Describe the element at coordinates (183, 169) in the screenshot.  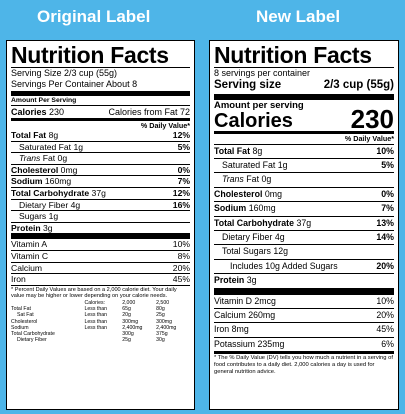
I see `nutrient-daily-value: 0%` at that location.